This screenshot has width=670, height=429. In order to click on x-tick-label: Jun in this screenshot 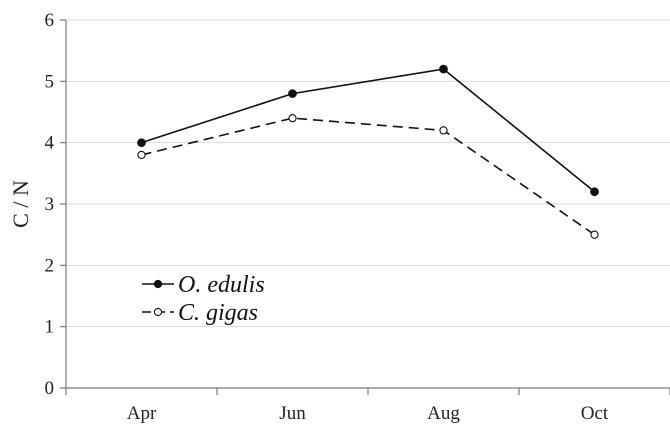, I will do `click(292, 413)`.